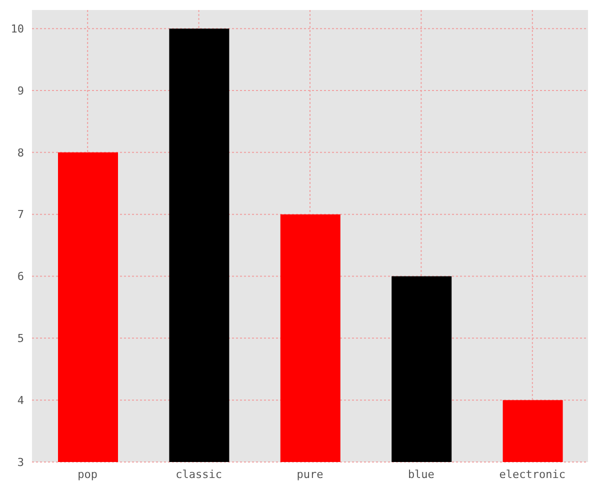 This screenshot has height=490, width=600. I want to click on y-tick-label: 5, so click(20, 339).